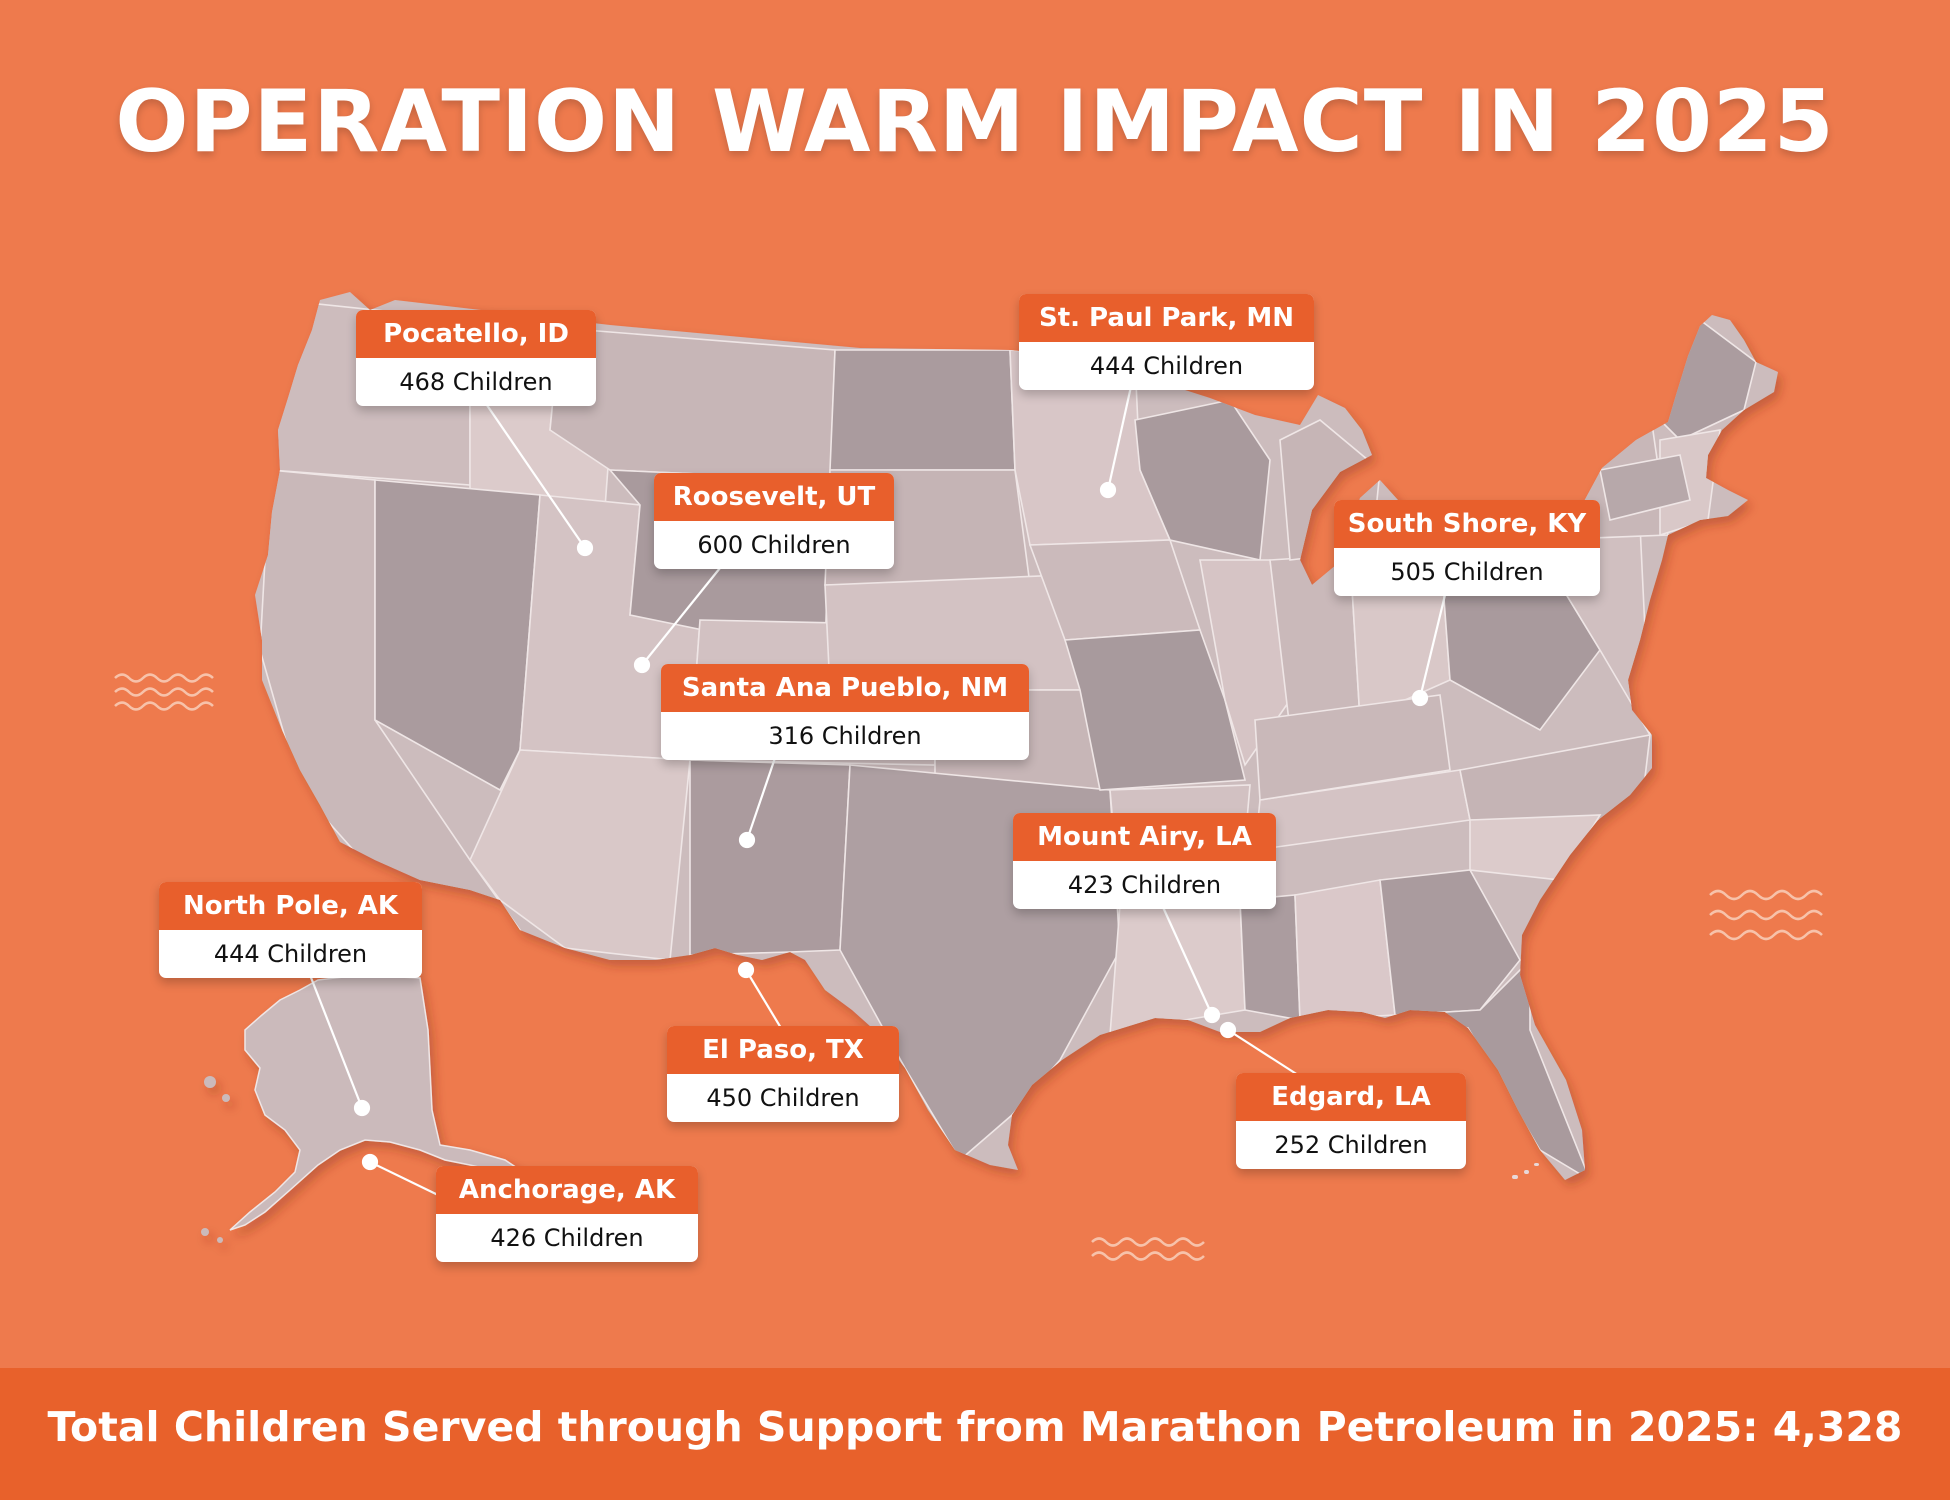  I want to click on label-anchorage: Anchorage, AK 426 Children, so click(567, 1214).